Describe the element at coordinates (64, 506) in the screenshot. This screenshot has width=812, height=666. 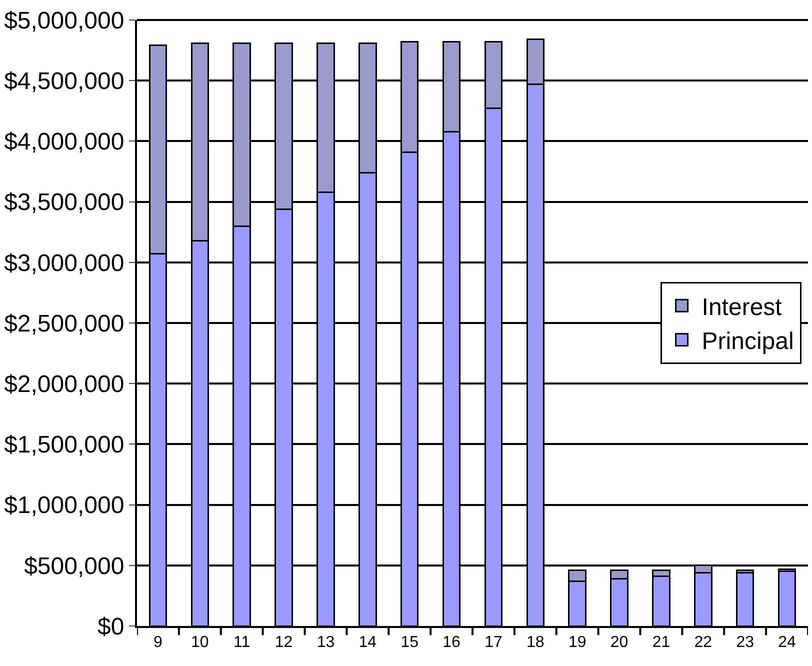
I see `y-tick-label: $1,000,000` at that location.